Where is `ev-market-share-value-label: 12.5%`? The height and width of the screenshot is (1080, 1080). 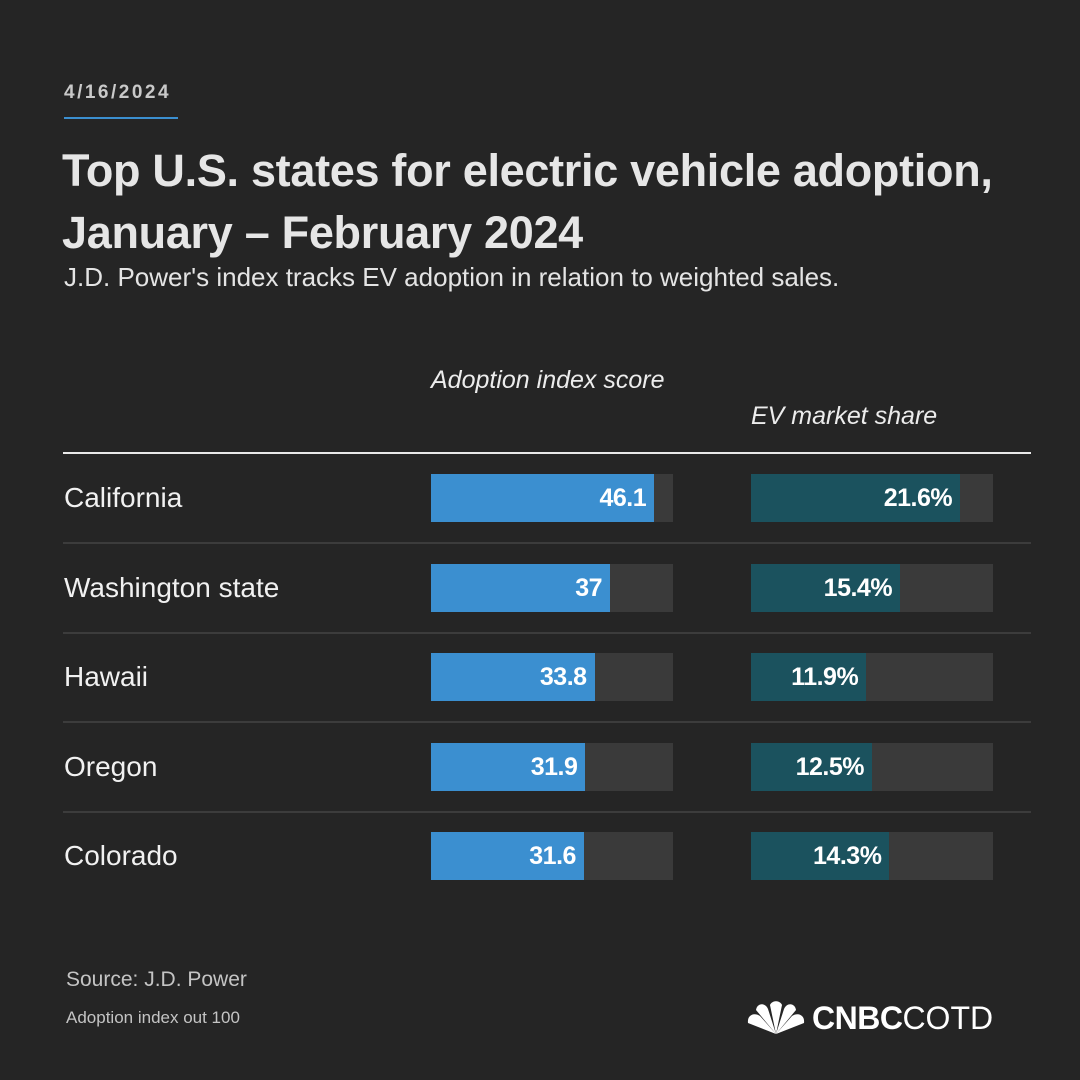
ev-market-share-value-label: 12.5% is located at coordinates (830, 766).